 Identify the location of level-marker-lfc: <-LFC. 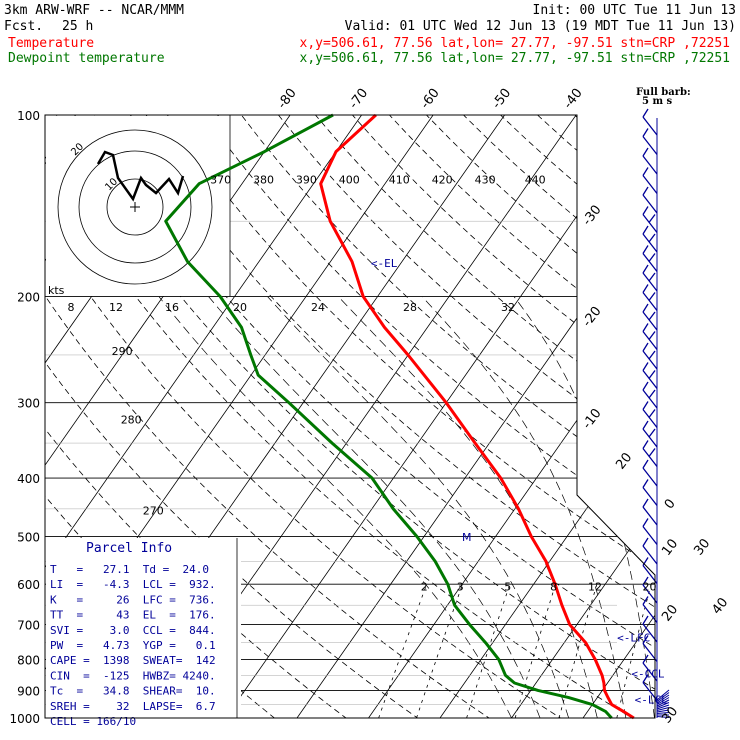
(633, 638).